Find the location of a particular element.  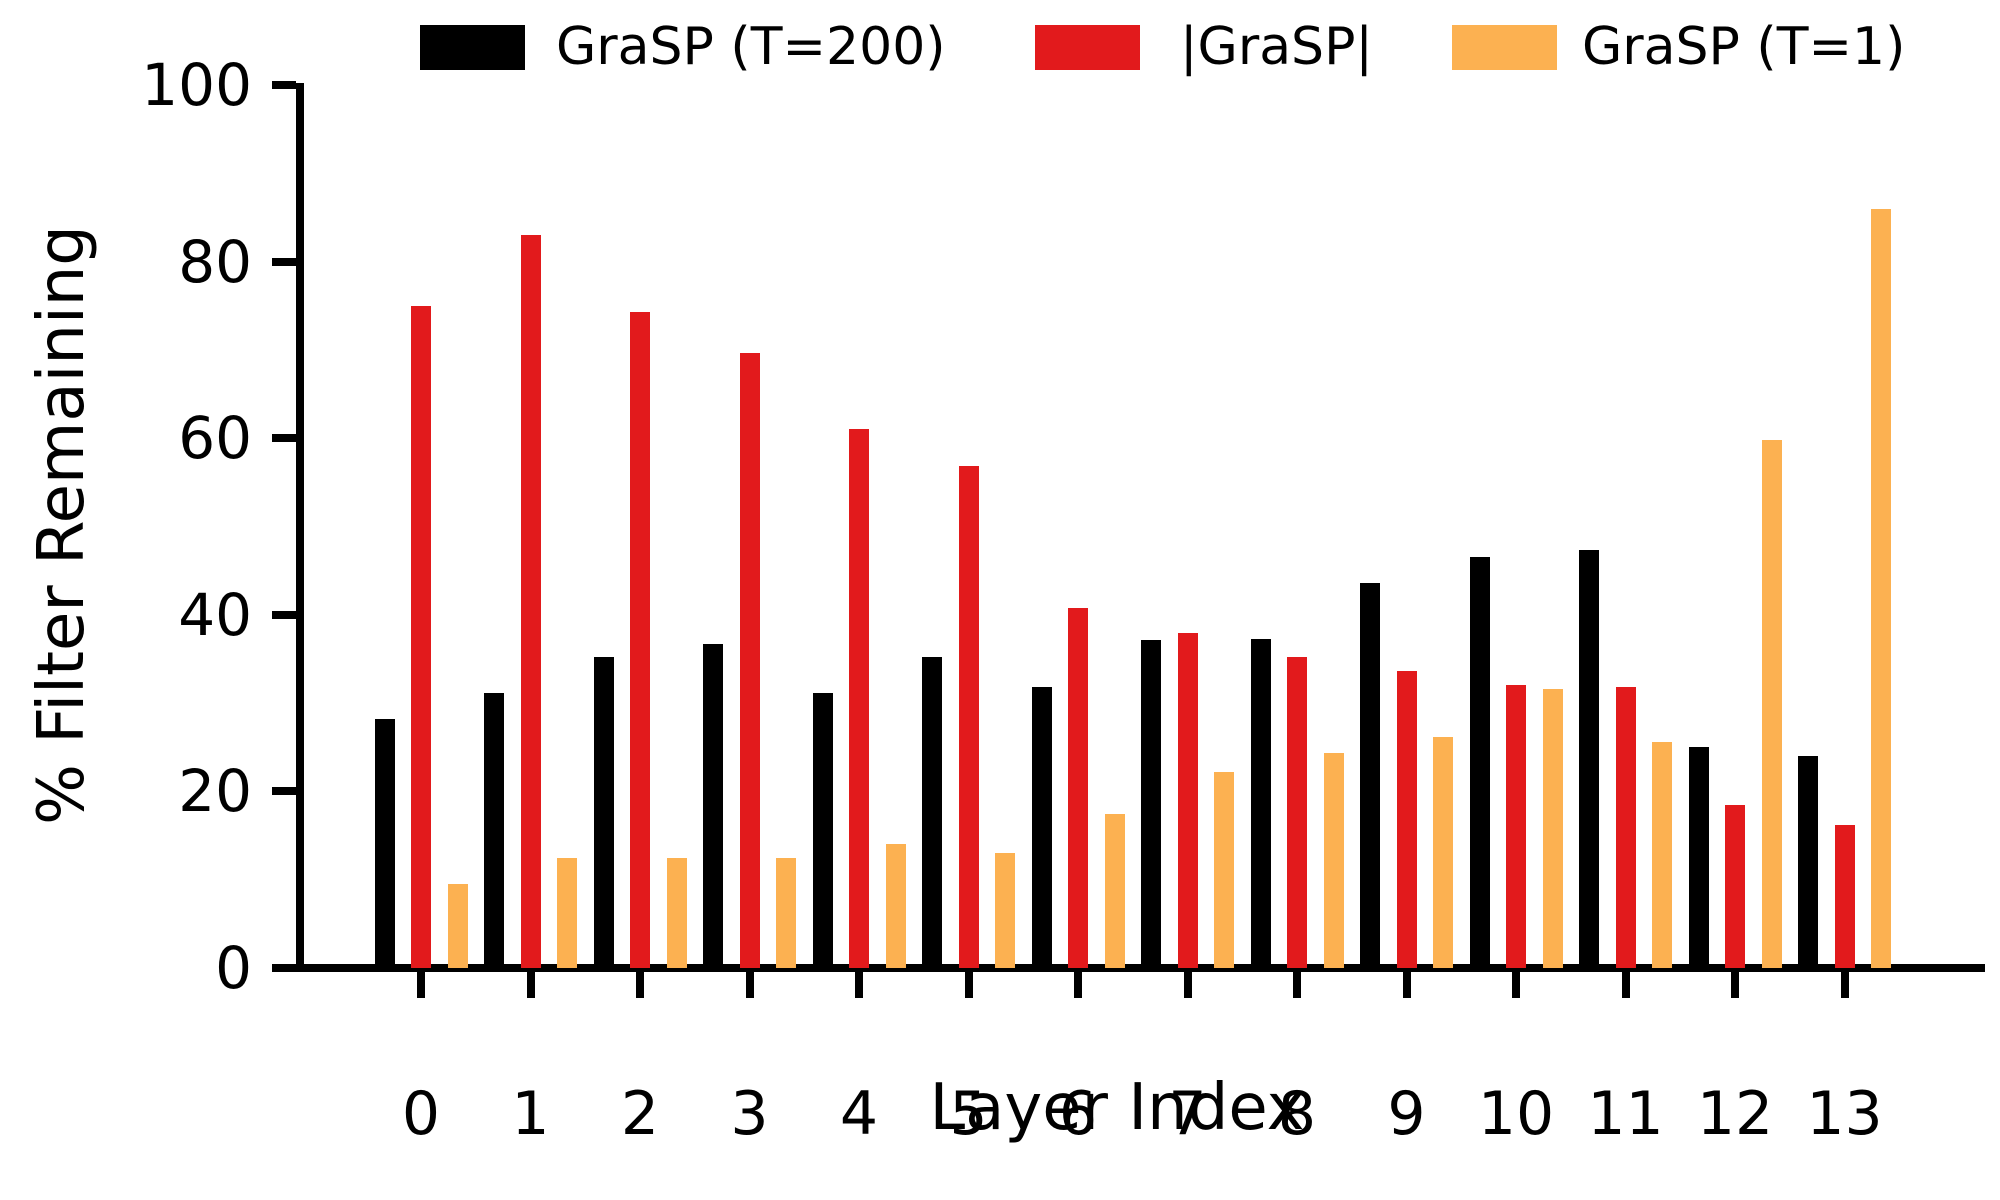

x-tick-label: 7 is located at coordinates (1187, 1114).